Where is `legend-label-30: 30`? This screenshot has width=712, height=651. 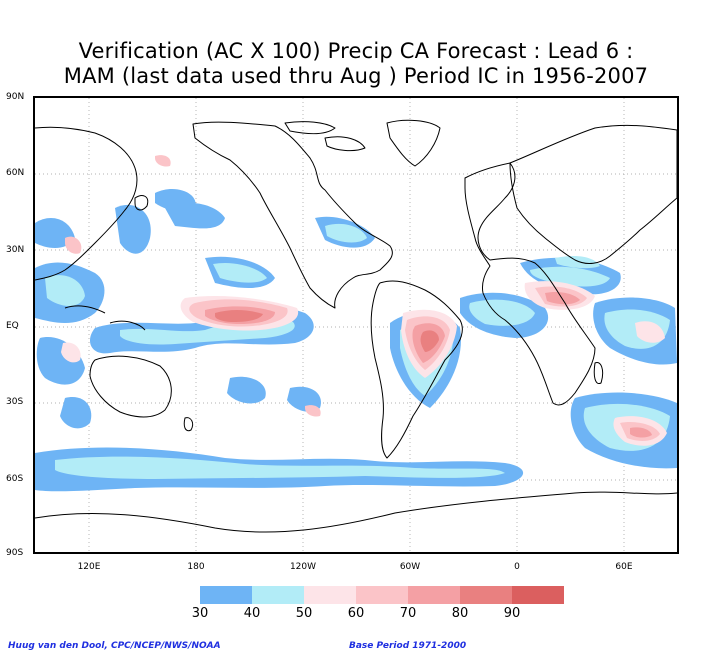 legend-label-30: 30 is located at coordinates (200, 613).